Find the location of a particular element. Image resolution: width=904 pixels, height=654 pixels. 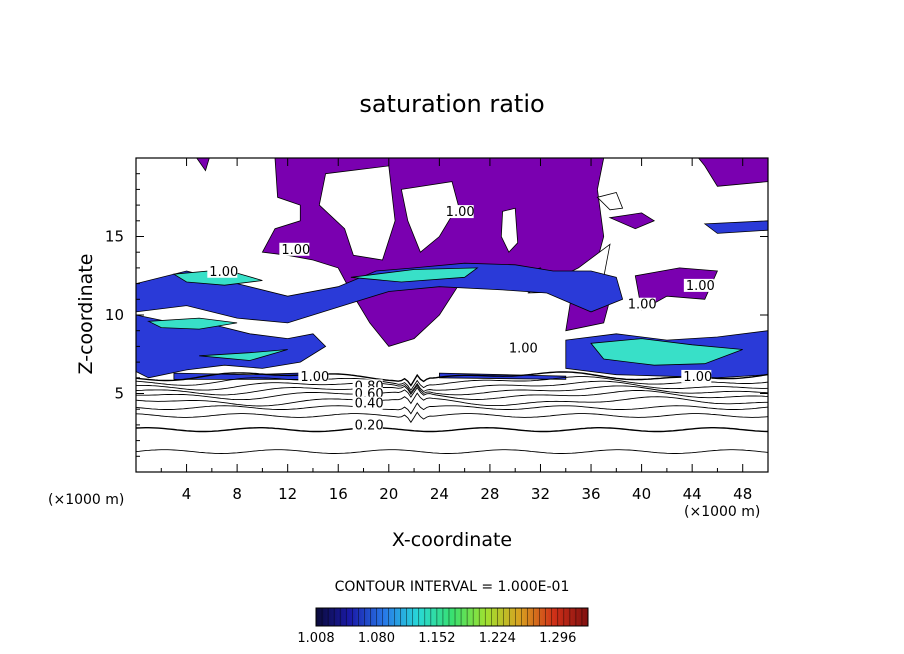

colorbar-segment-lines is located at coordinates (452, 617).